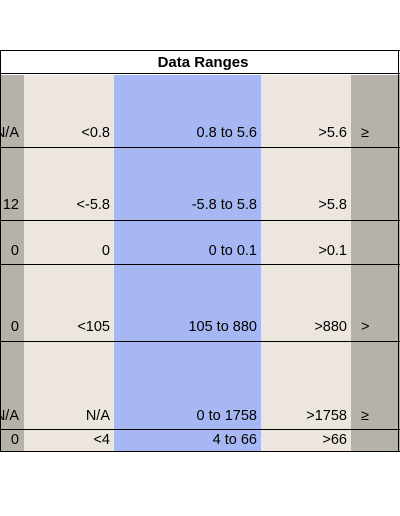 Image resolution: width=400 pixels, height=516 pixels. What do you see at coordinates (332, 205) in the screenshot?
I see `table-cell: >5.8` at bounding box center [332, 205].